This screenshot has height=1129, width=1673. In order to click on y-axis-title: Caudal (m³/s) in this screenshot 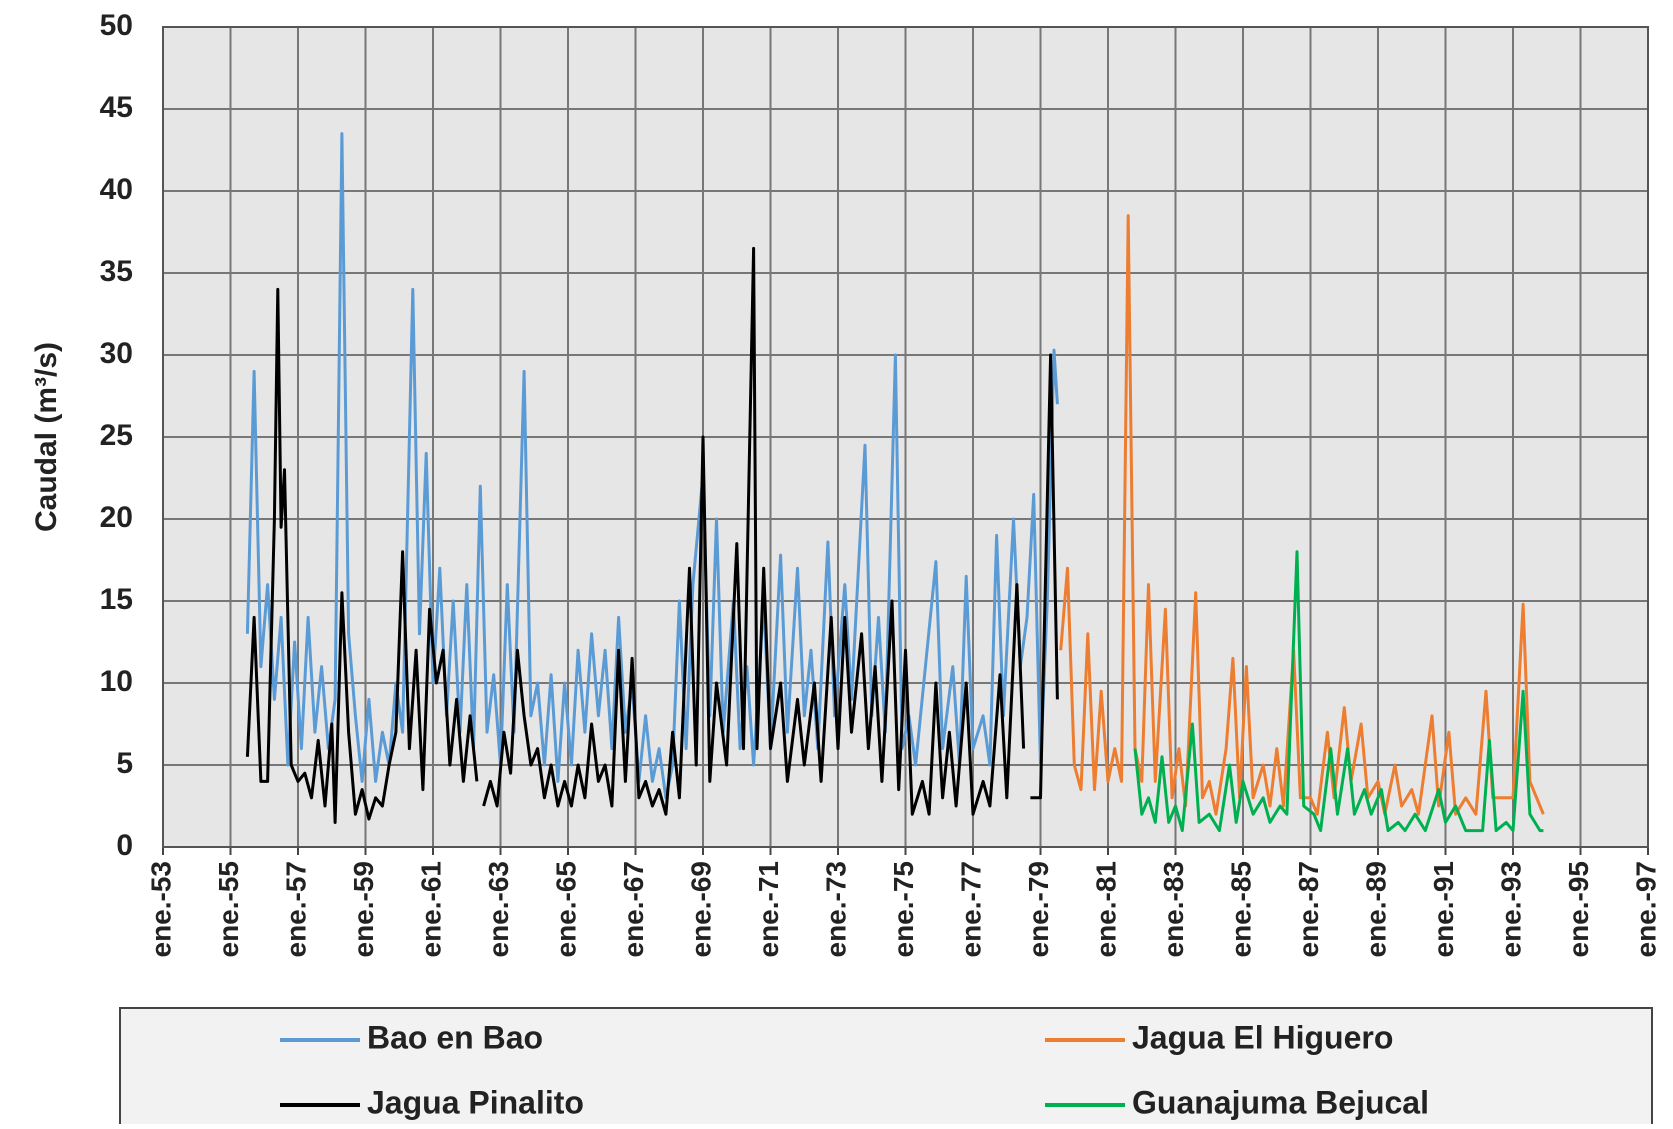, I will do `click(46, 437)`.